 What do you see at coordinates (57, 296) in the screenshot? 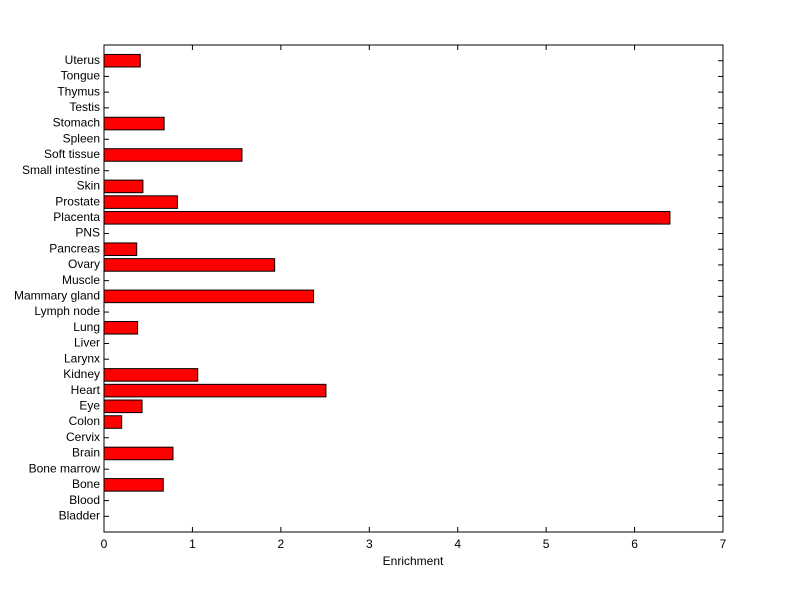
I see `y-tick-label: Mammary gland` at bounding box center [57, 296].